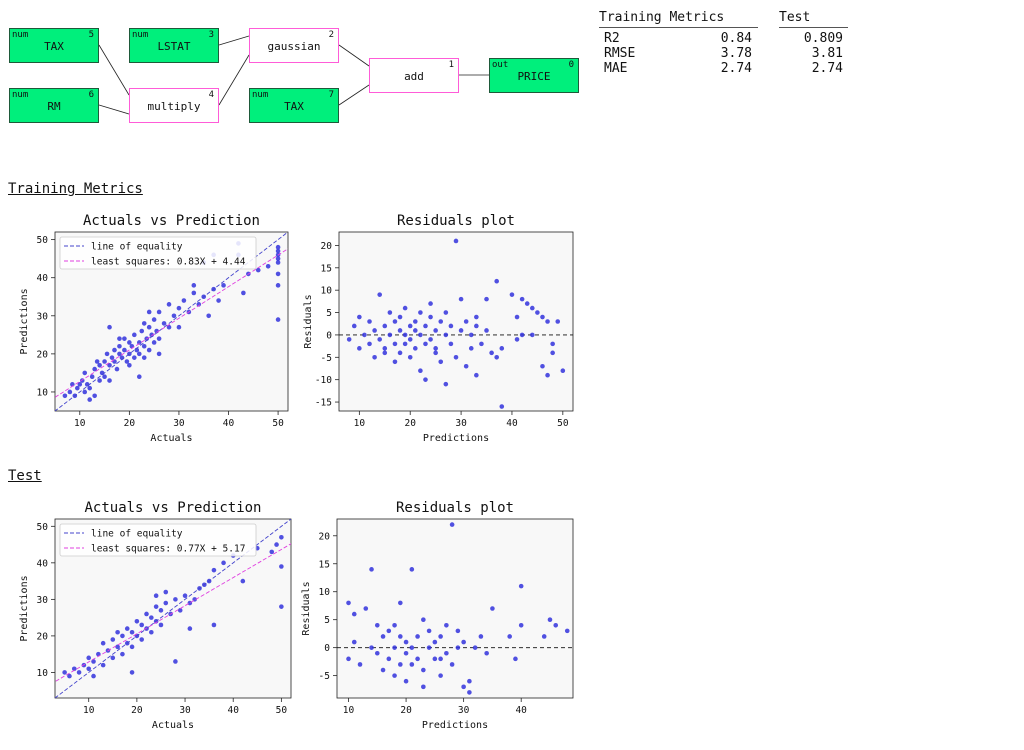 The width and height of the screenshot is (1024, 750). What do you see at coordinates (678, 27) in the screenshot?
I see `header-underline` at bounding box center [678, 27].